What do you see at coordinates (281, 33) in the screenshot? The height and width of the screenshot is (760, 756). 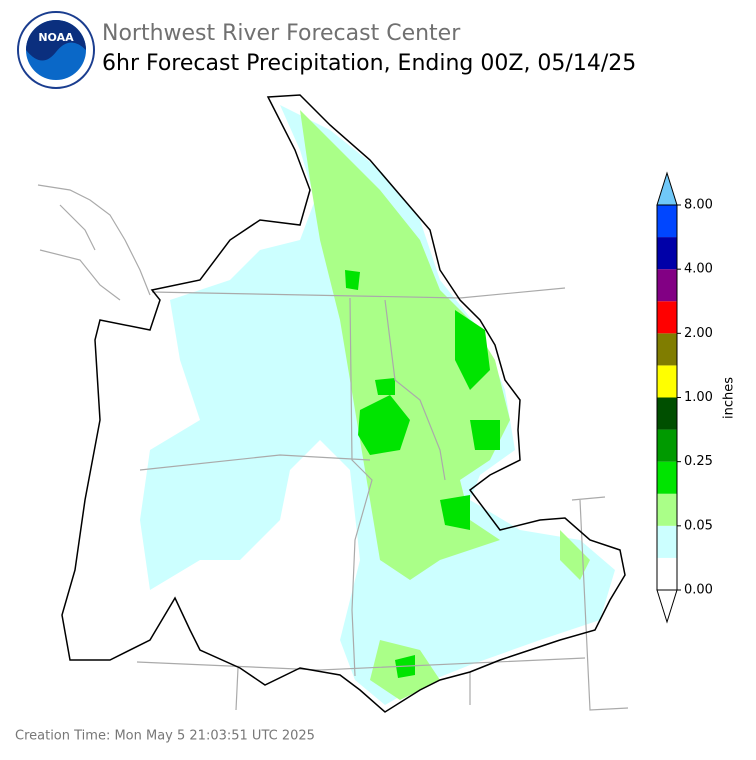 I see `title: Northwest River Forecast Center` at bounding box center [281, 33].